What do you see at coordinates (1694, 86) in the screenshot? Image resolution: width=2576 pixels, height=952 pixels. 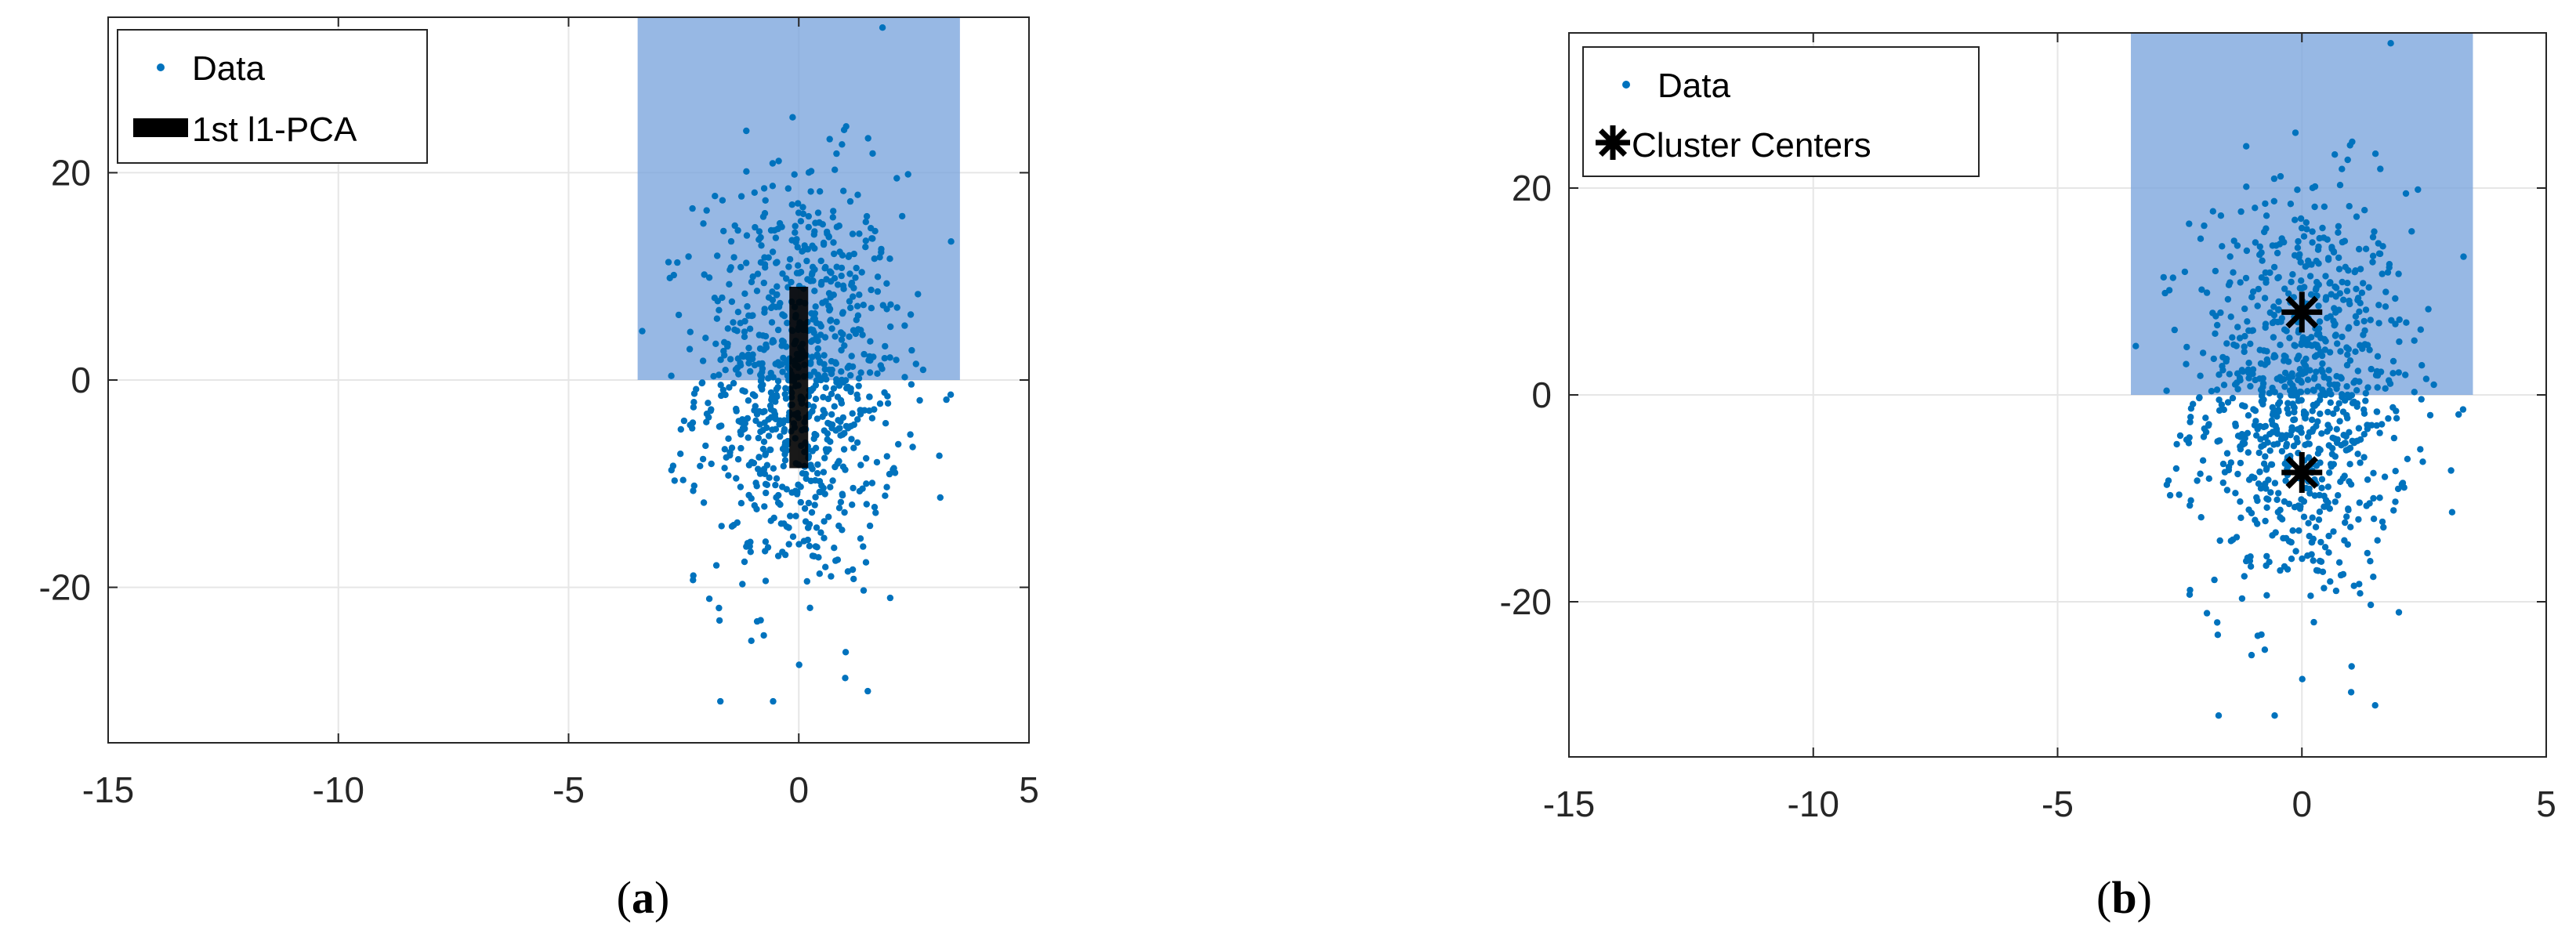 I see `legend-label-data: Data` at bounding box center [1694, 86].